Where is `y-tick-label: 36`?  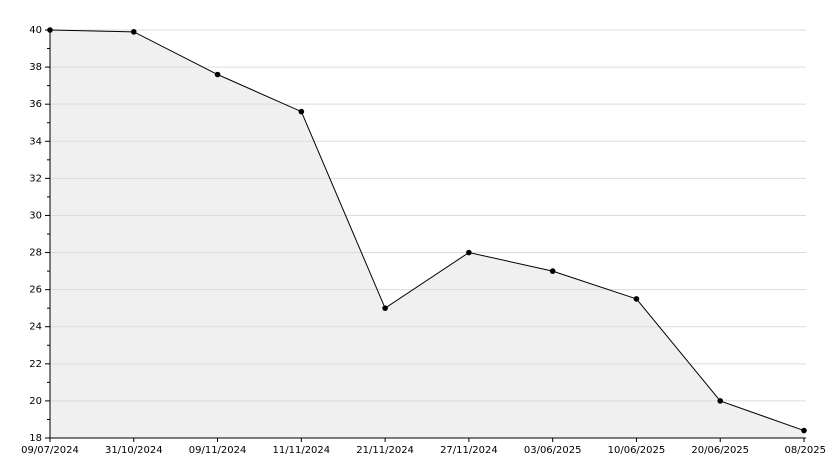 y-tick-label: 36 is located at coordinates (35, 104).